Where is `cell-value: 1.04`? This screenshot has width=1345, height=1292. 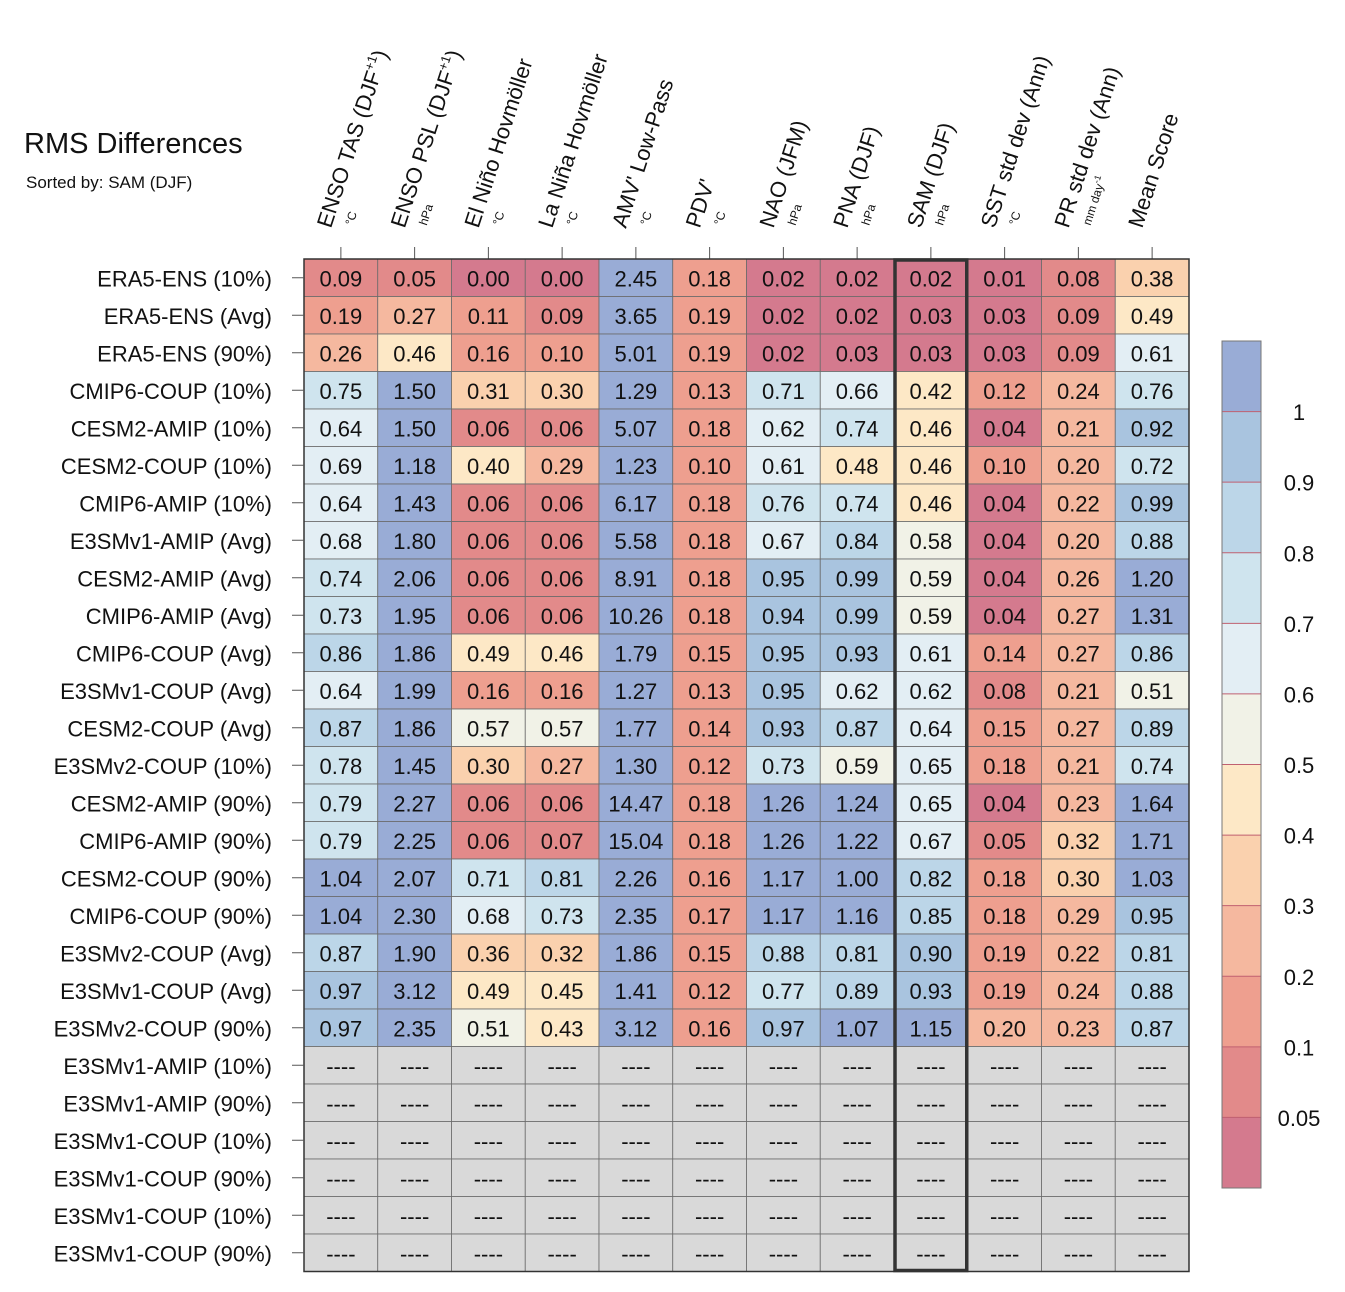 cell-value: 1.04 is located at coordinates (340, 878).